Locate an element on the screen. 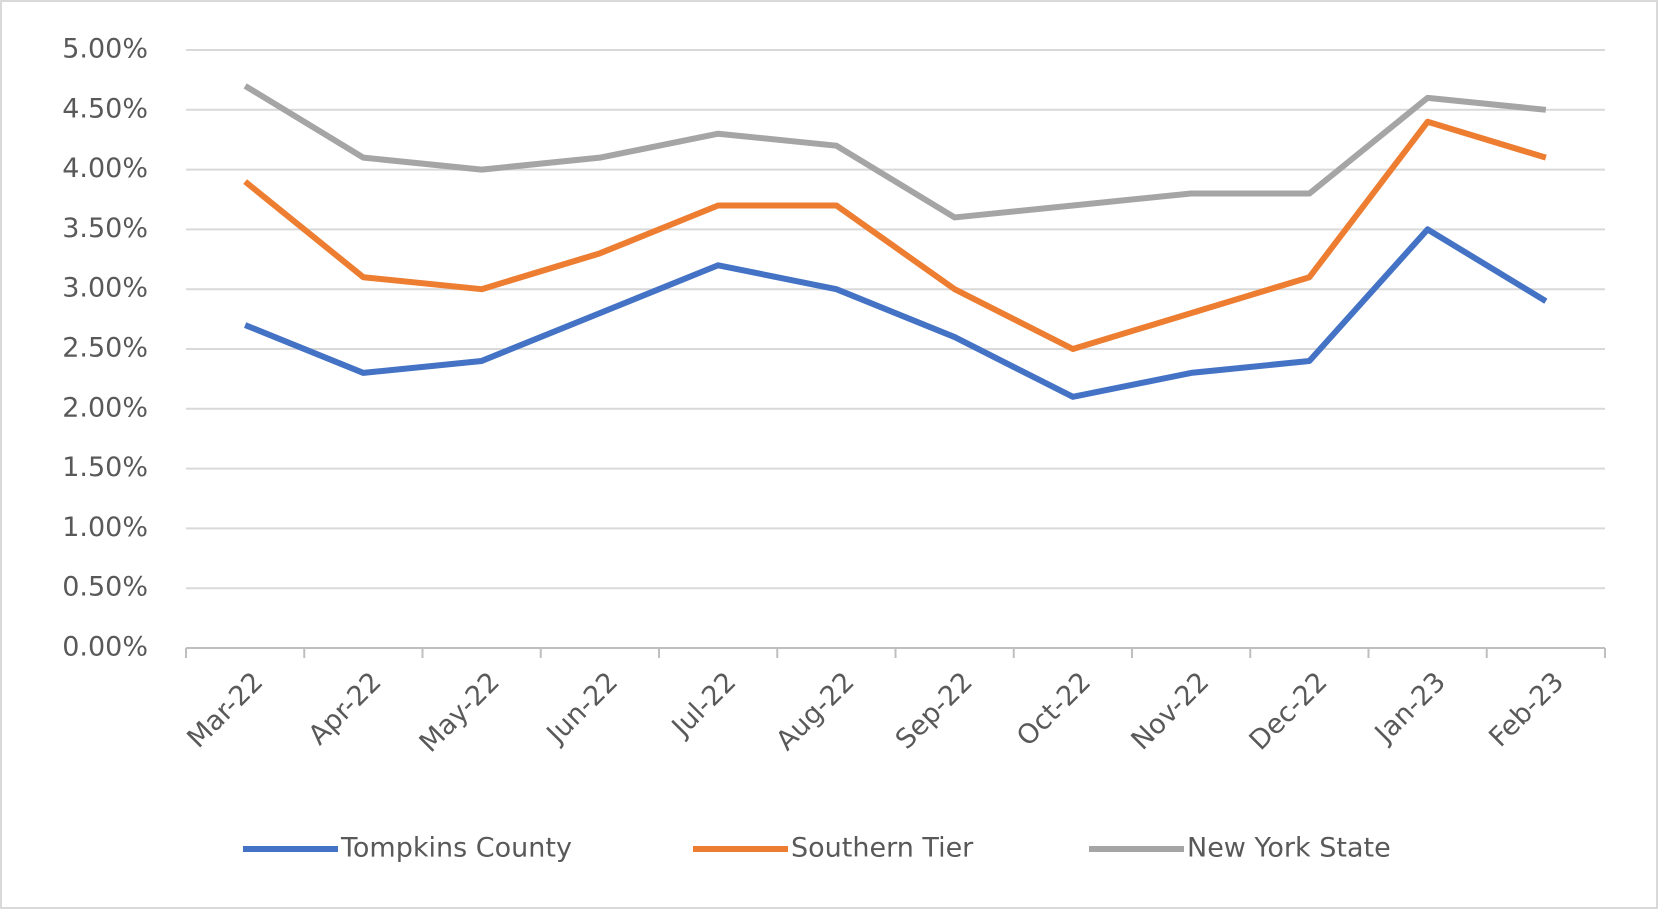 Image resolution: width=1658 pixels, height=909 pixels. y-tick-label: 2.50% is located at coordinates (105, 348).